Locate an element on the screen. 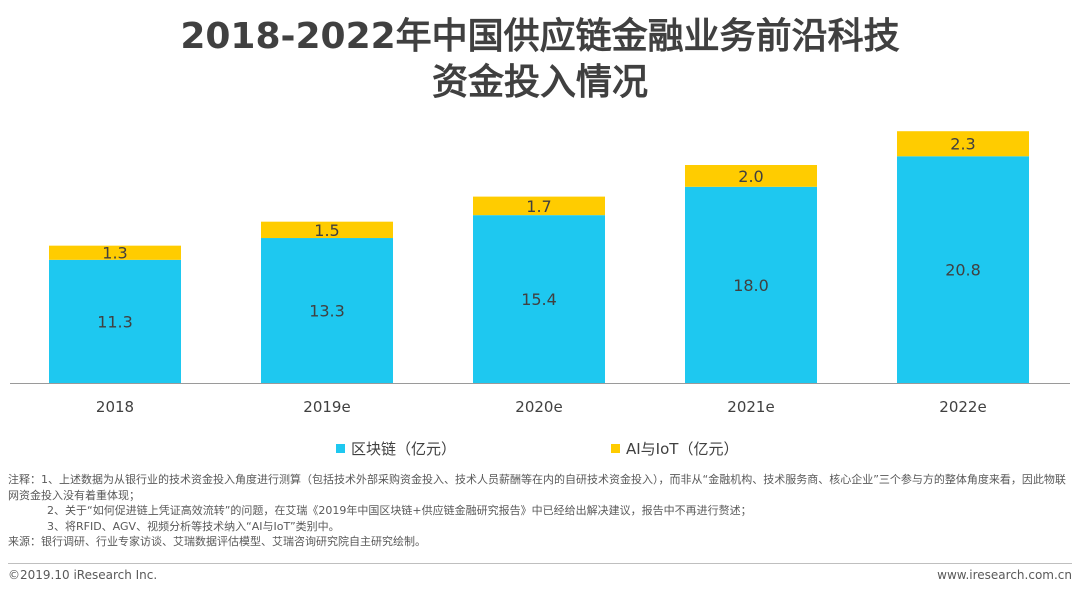  data-label-blockchain-2021e: 18.0 is located at coordinates (751, 285).